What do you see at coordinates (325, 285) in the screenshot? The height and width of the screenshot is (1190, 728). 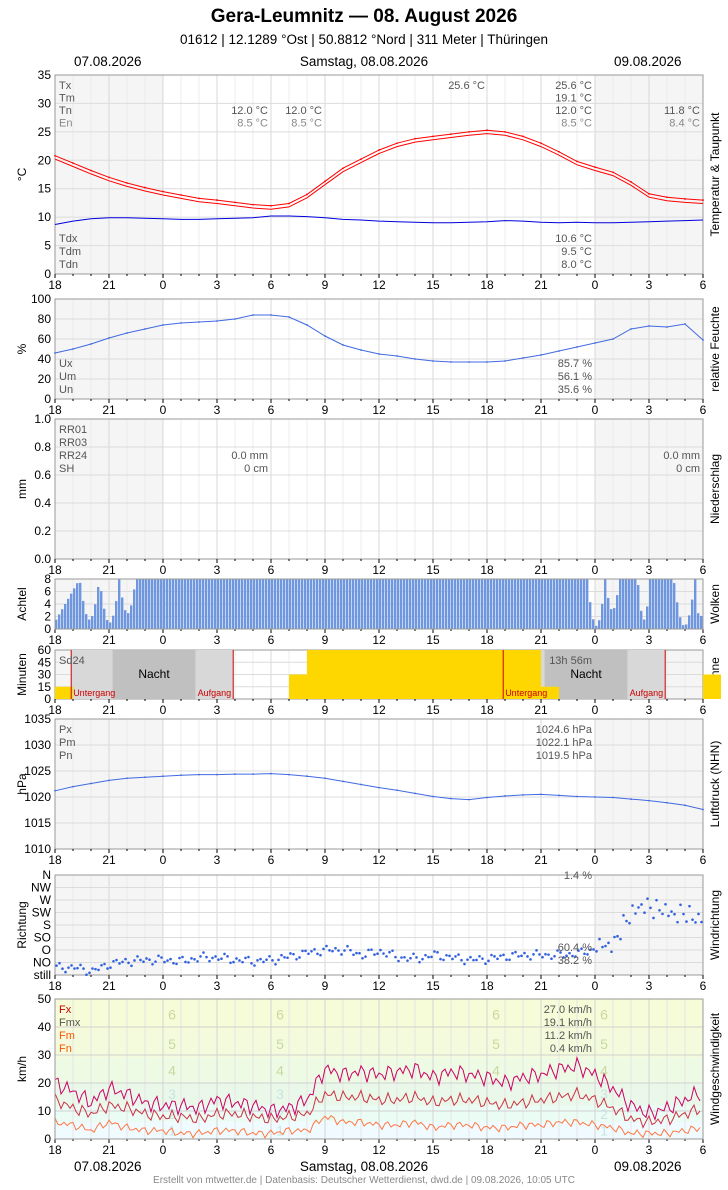 I see `temperature-xtick-label: 9` at bounding box center [325, 285].